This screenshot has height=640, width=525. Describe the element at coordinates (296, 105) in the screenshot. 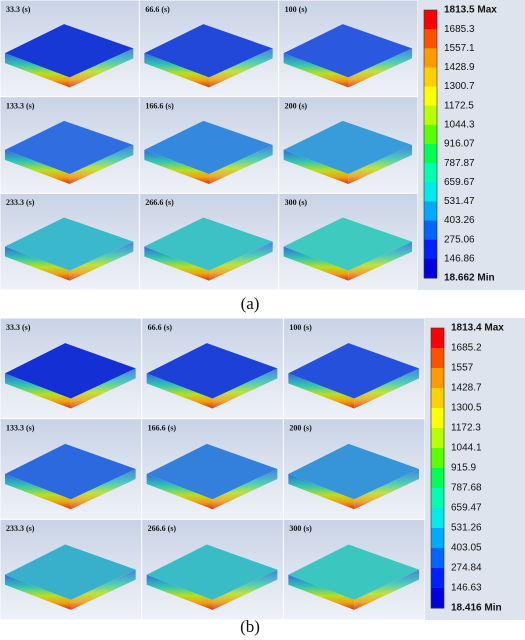

I see `time-label: 200 (s)` at that location.